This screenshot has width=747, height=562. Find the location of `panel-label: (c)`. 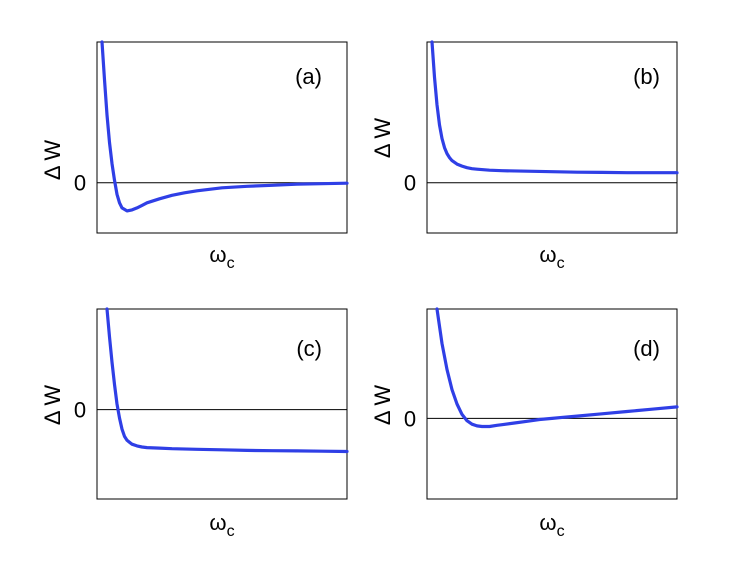

panel-label: (c) is located at coordinates (309, 348).